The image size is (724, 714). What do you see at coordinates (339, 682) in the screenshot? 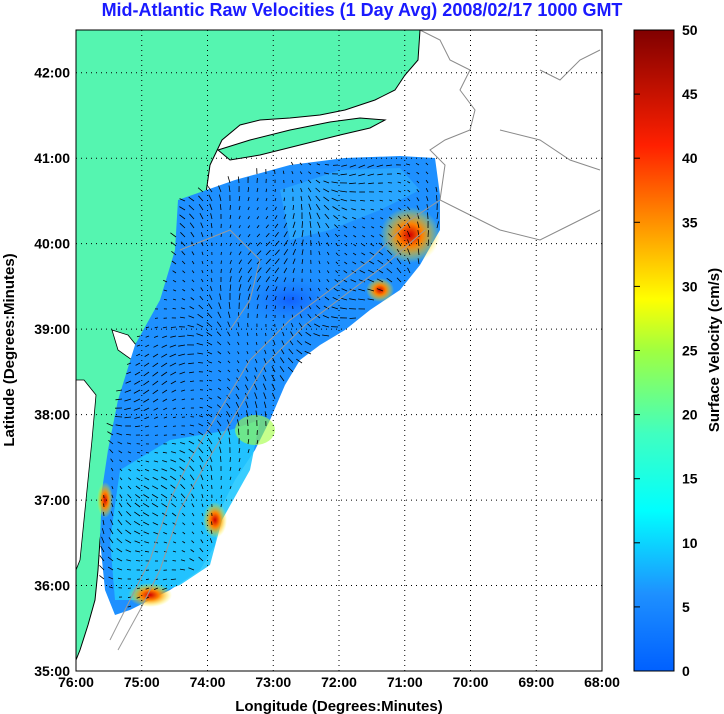
I see `x-tick-label: 72:00` at bounding box center [339, 682].